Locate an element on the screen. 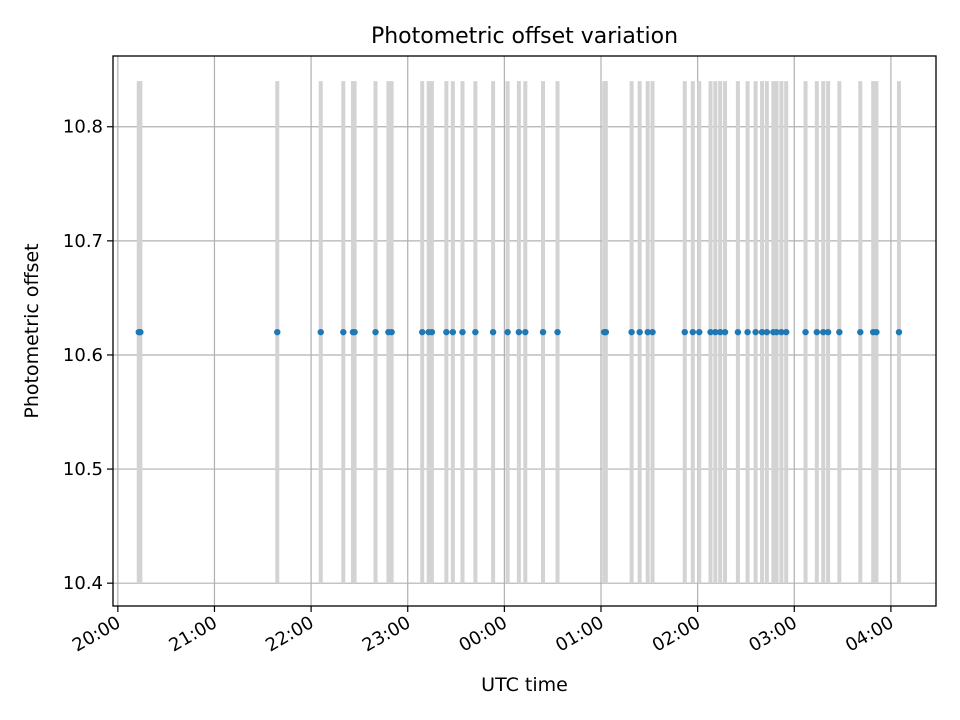 Image resolution: width=960 pixels, height=720 pixels. x-tick-label: 20:00 is located at coordinates (96, 634).